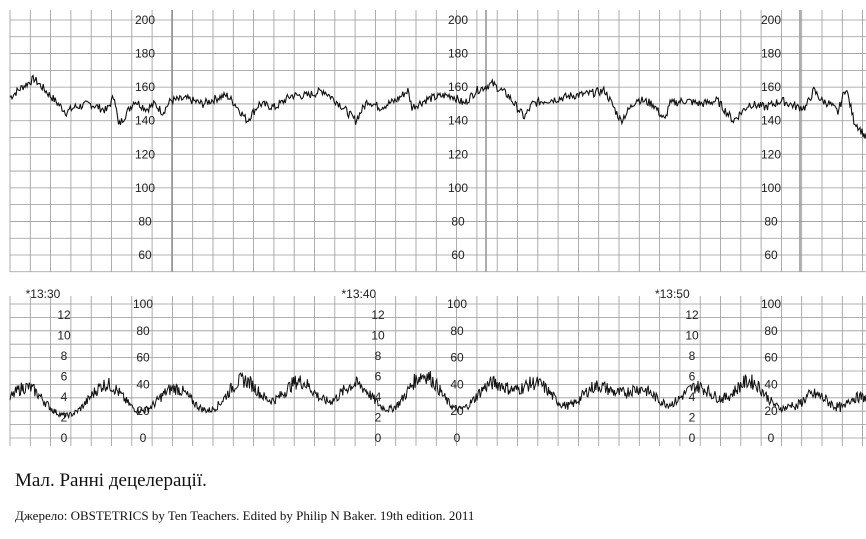 The image size is (866, 539). I want to click on time-label: *13:50, so click(672, 294).